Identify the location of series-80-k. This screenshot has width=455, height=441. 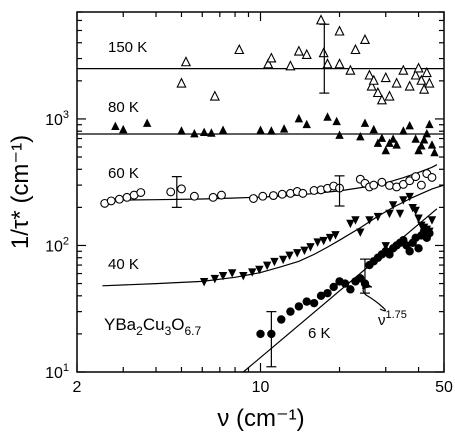
(260, 134).